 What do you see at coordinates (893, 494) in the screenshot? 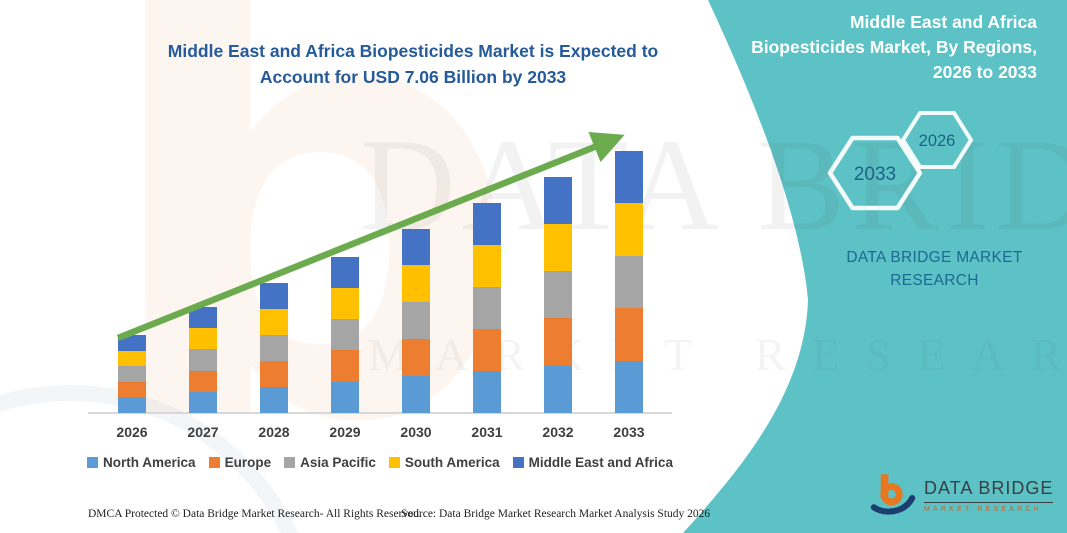
I see `databridge-logo-icon` at bounding box center [893, 494].